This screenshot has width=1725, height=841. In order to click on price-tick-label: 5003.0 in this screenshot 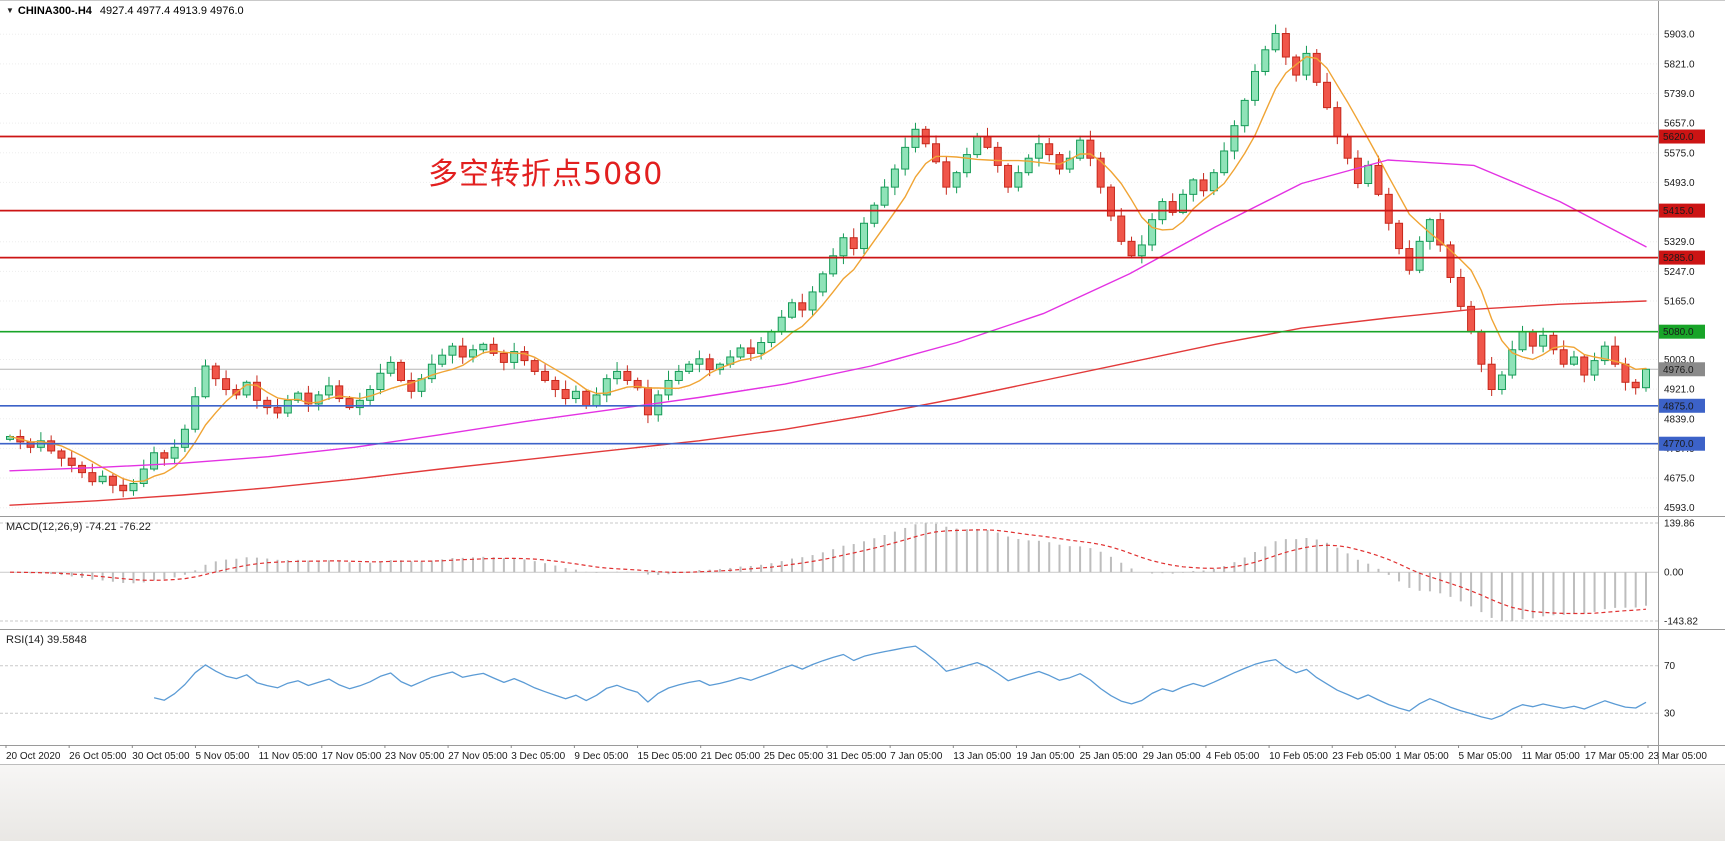, I will do `click(1679, 360)`.